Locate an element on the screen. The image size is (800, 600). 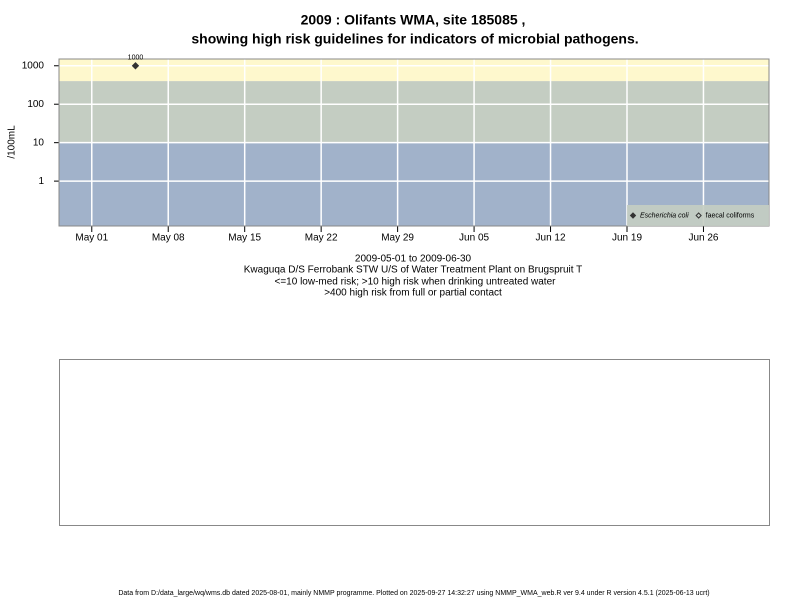
x-tick-label: Jun 05 is located at coordinates (474, 238).